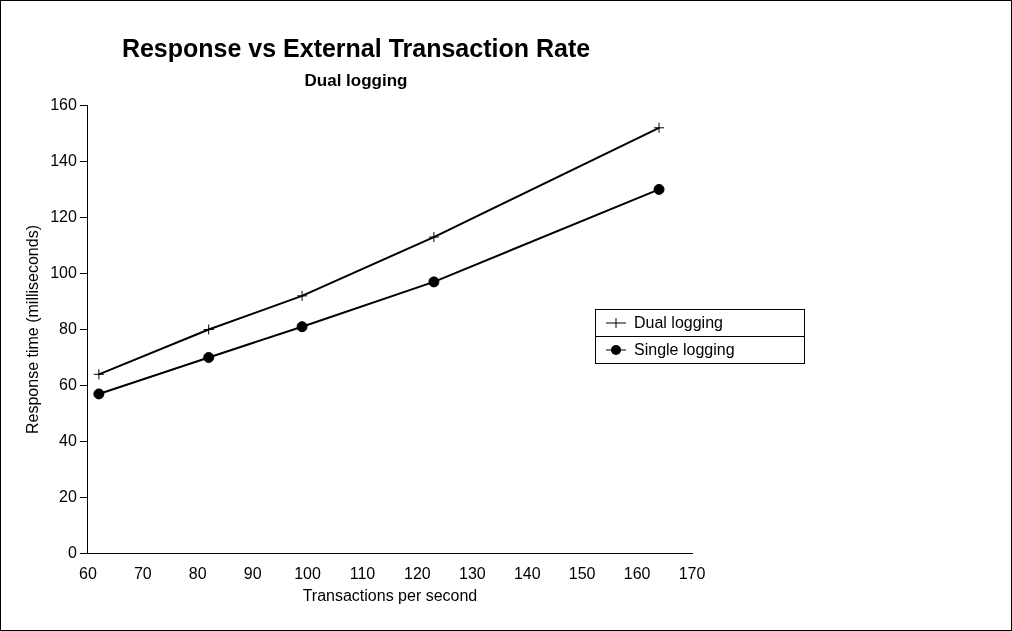  I want to click on chart-subtitle: Dual logging, so click(356, 80).